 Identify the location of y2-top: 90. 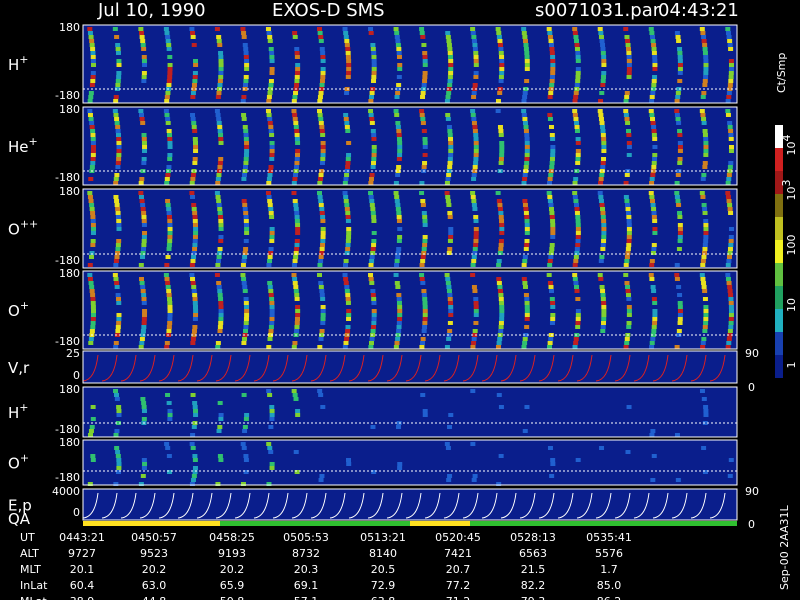
(752, 491).